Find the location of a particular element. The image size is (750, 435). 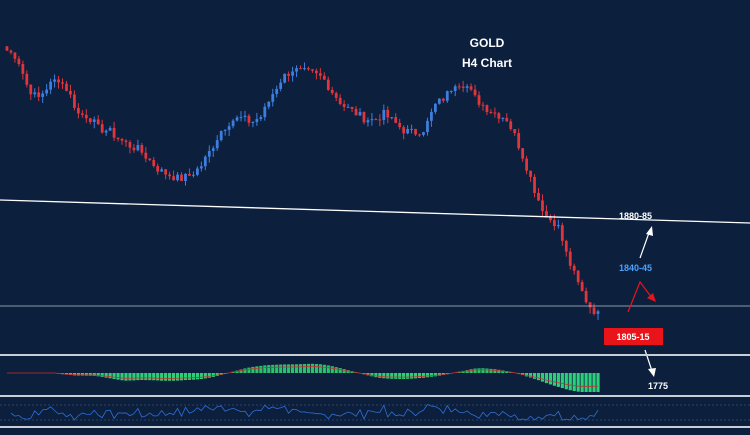

chart-title: GOLD is located at coordinates (487, 43).